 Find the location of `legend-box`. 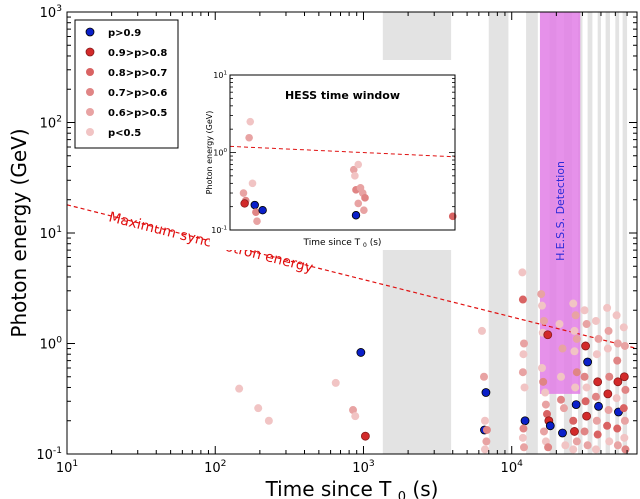

legend-box is located at coordinates (126, 84).